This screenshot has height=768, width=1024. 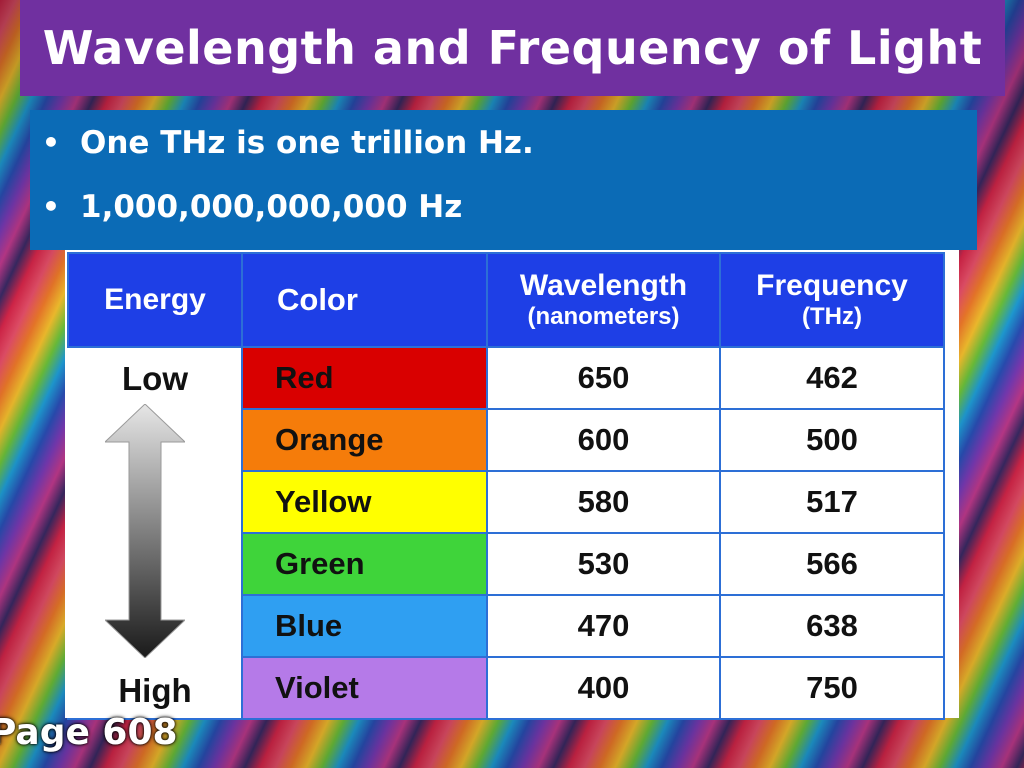 I want to click on energy-high-label: High, so click(x=155, y=690).